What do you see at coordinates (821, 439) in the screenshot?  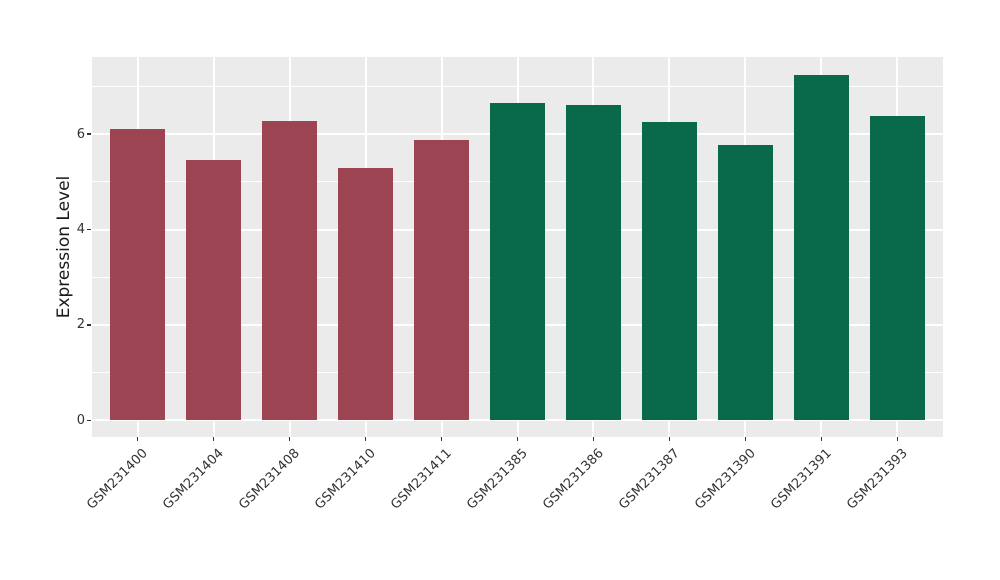 I see `x-tick-mark-GSM231391` at bounding box center [821, 439].